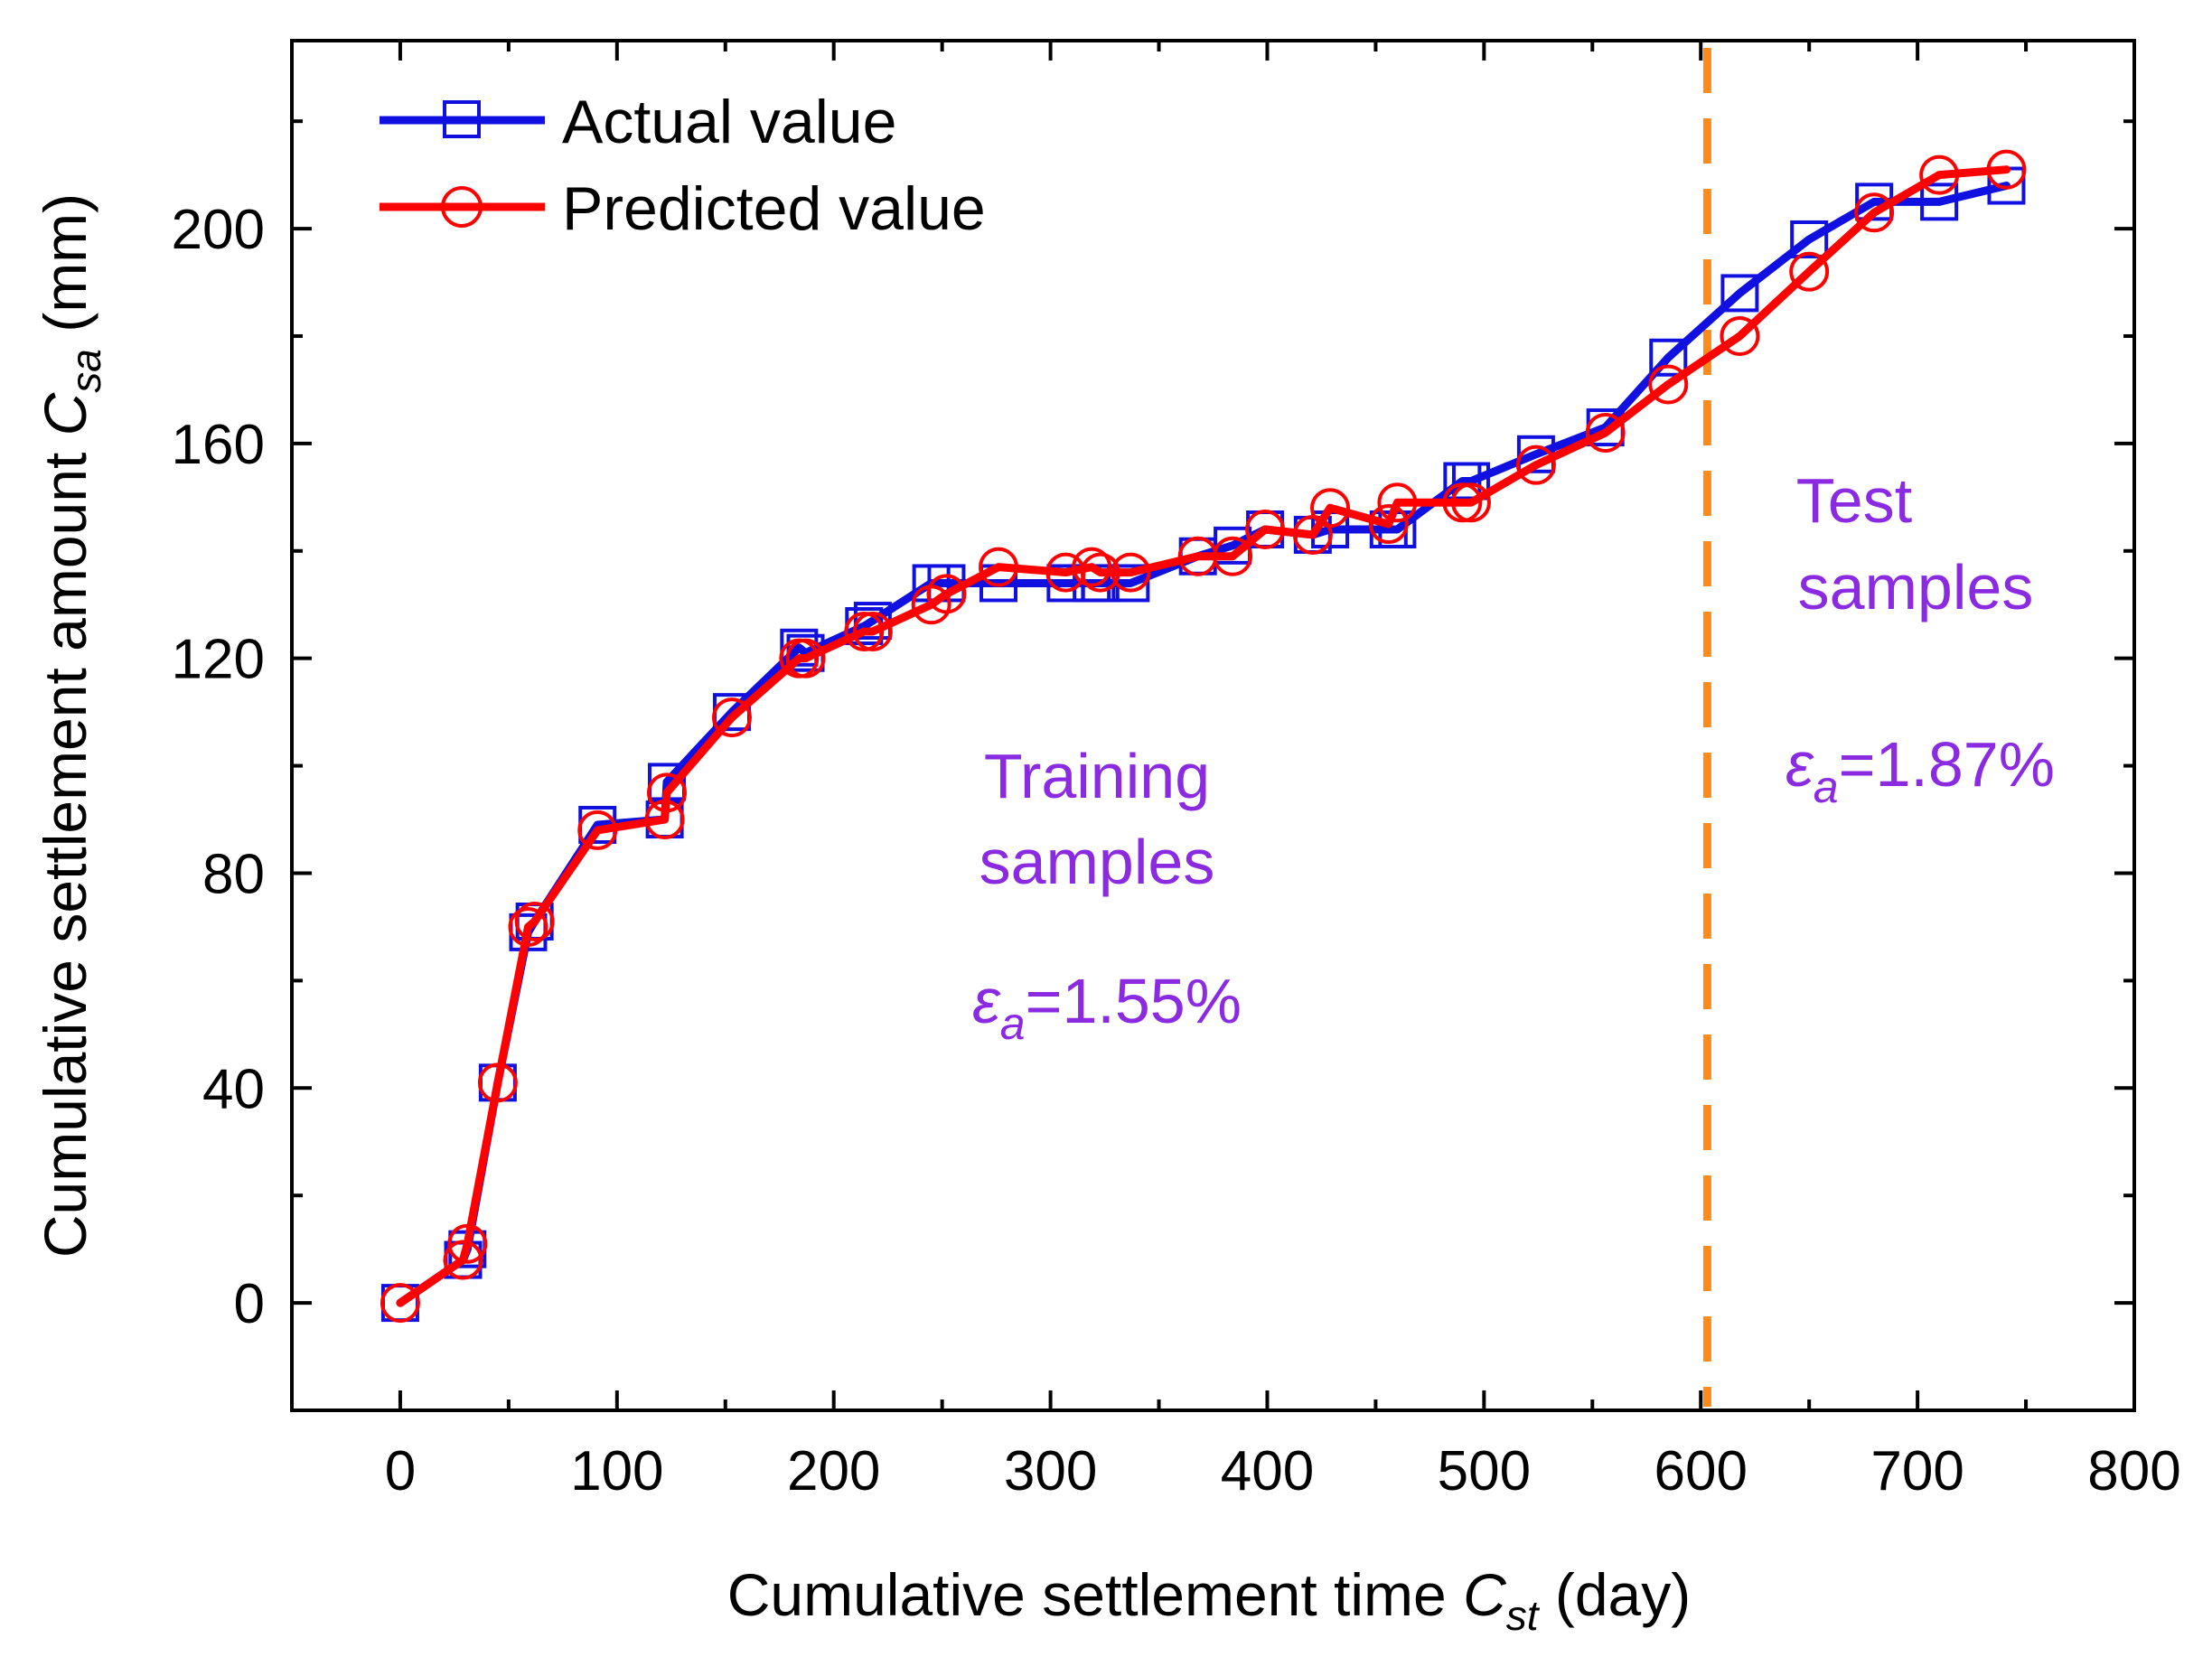 Image resolution: width=2212 pixels, height=1666 pixels. I want to click on legend-item-predicted: Predicted value, so click(683, 209).